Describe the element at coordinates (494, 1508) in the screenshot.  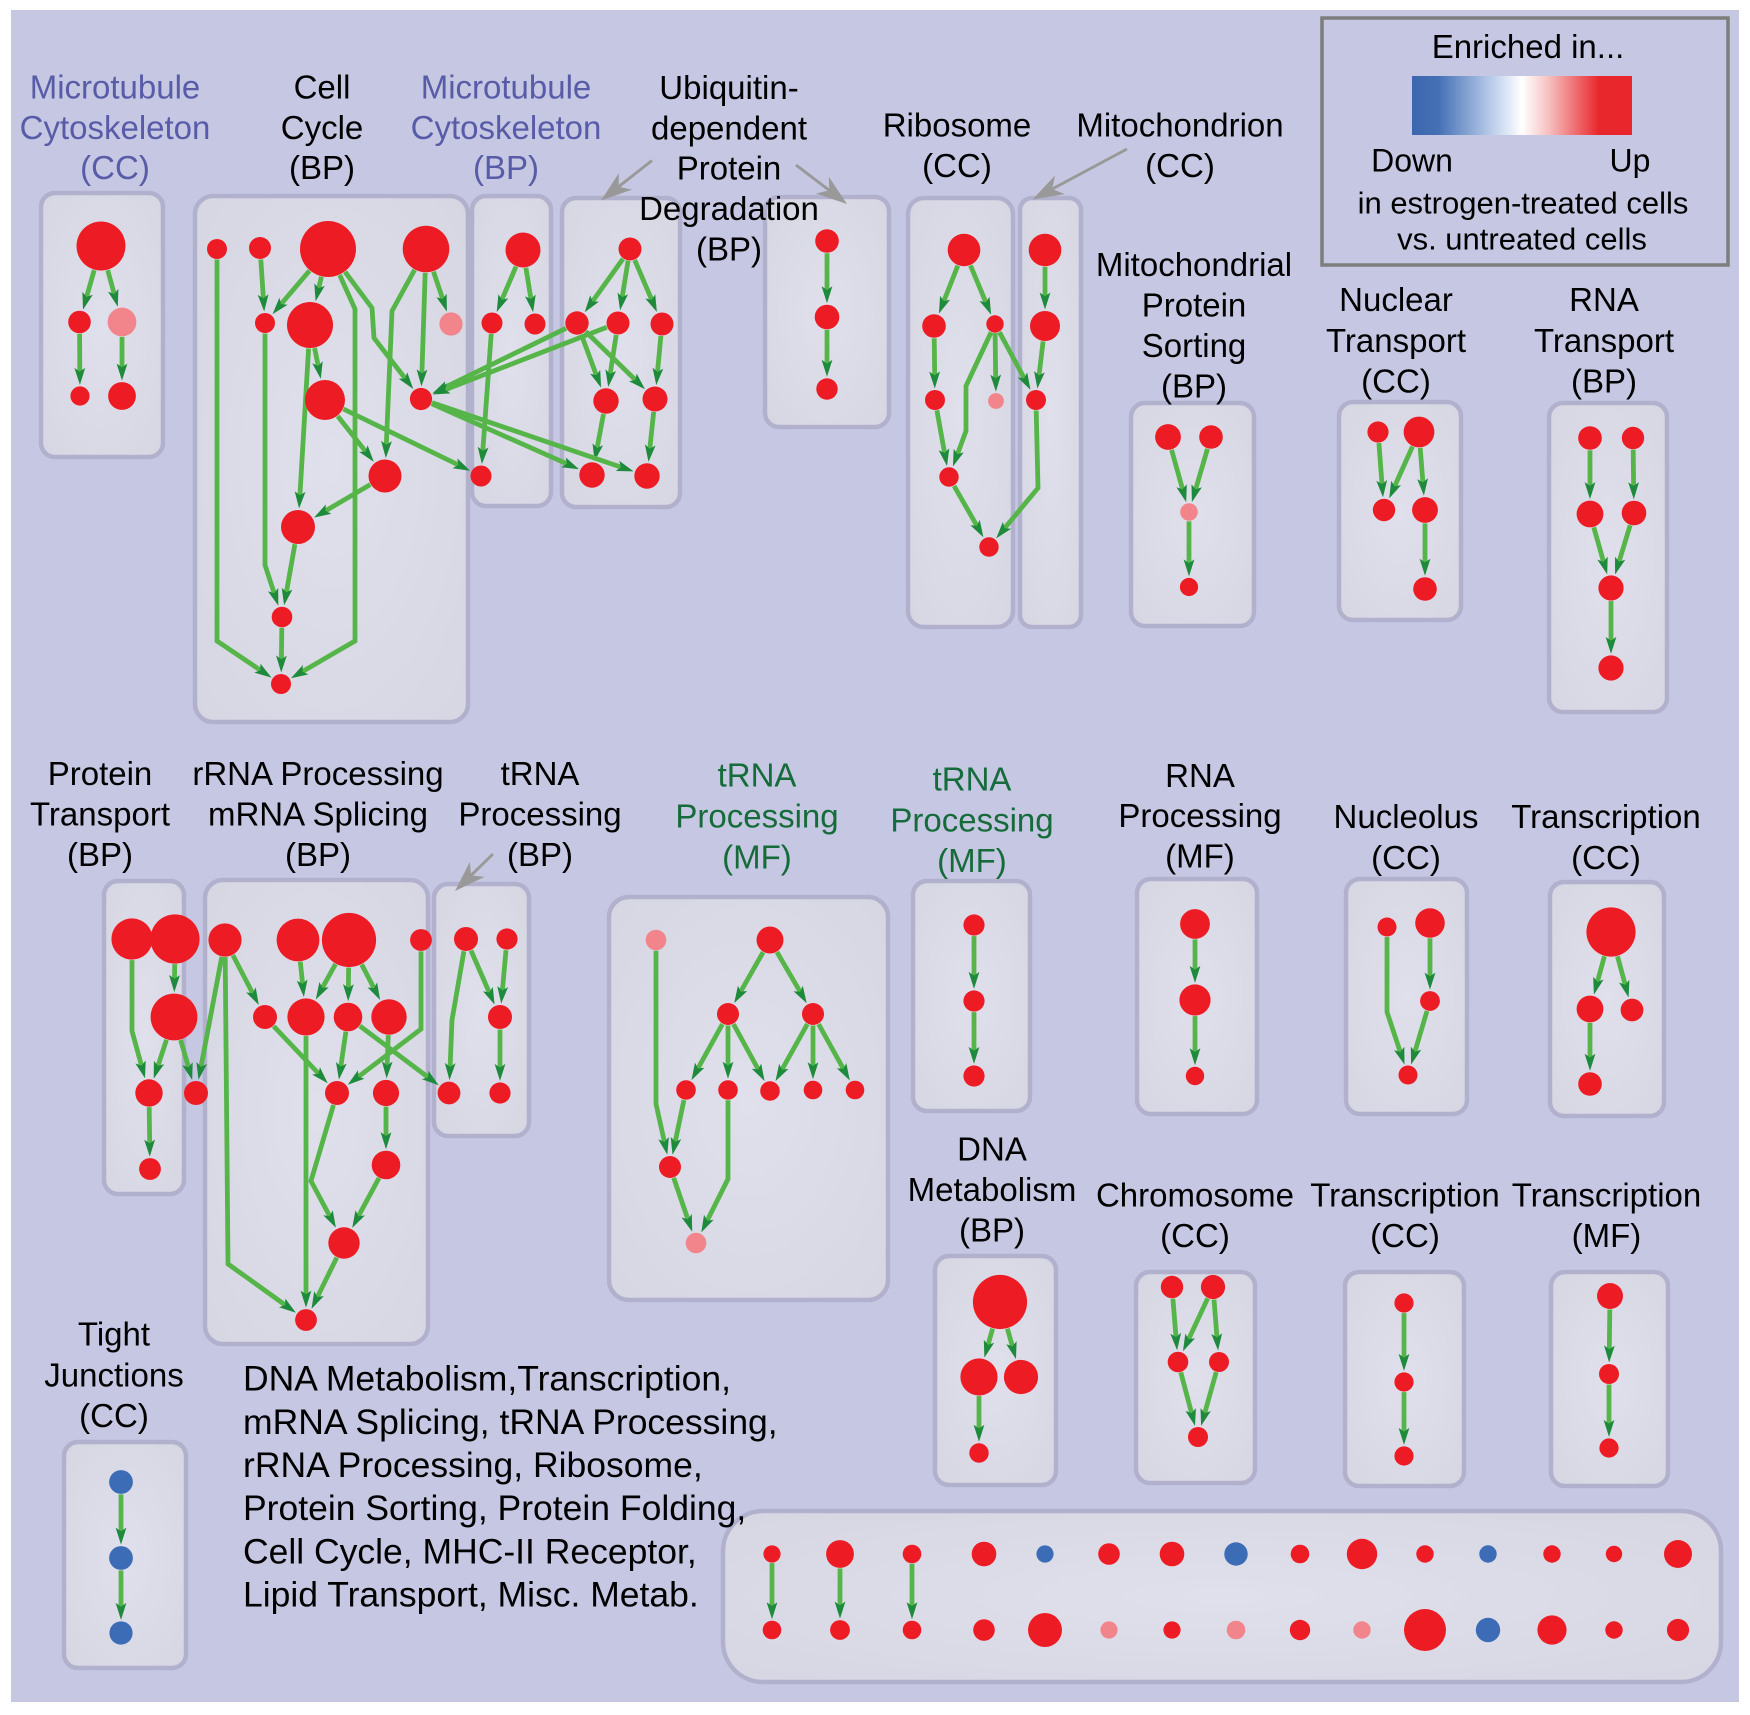
I see `svg-text:Protein Sorting, Protein Foldi: Protein Sorting, Protein Folding,` at that location.